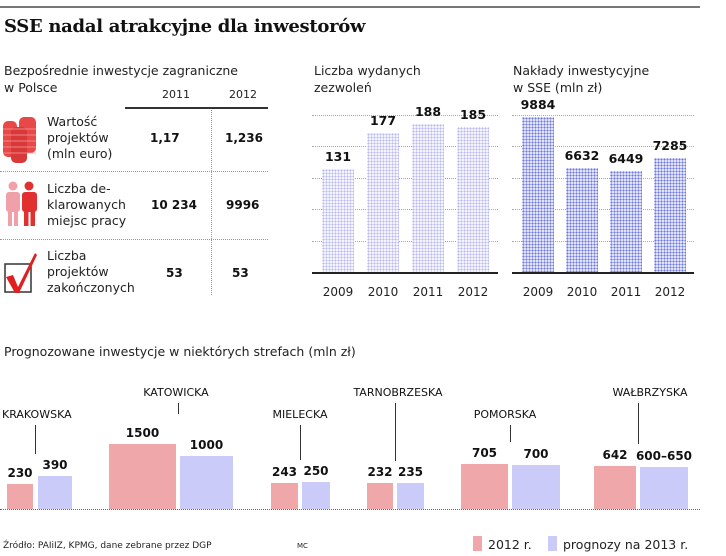 The height and width of the screenshot is (556, 726). What do you see at coordinates (428, 112) in the screenshot?
I see `data-label: 188` at bounding box center [428, 112].